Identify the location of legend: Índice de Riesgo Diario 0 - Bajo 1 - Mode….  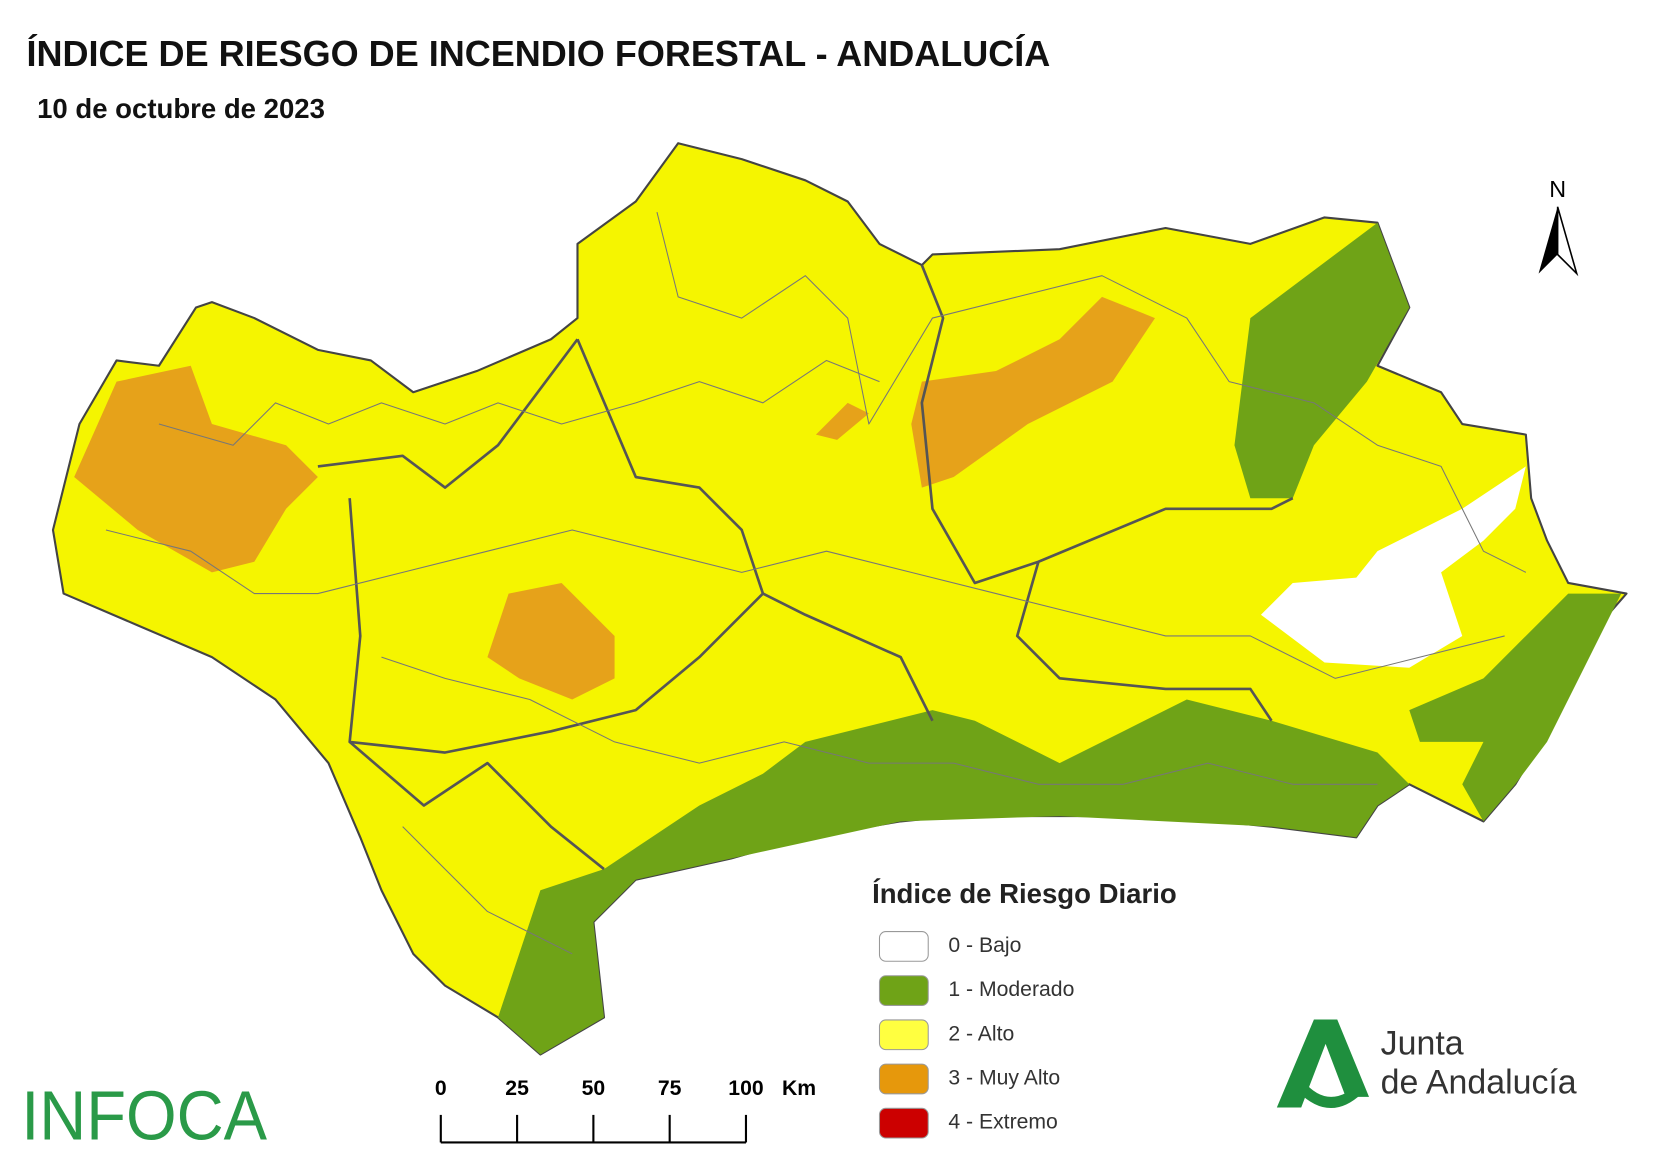
(1024, 1008).